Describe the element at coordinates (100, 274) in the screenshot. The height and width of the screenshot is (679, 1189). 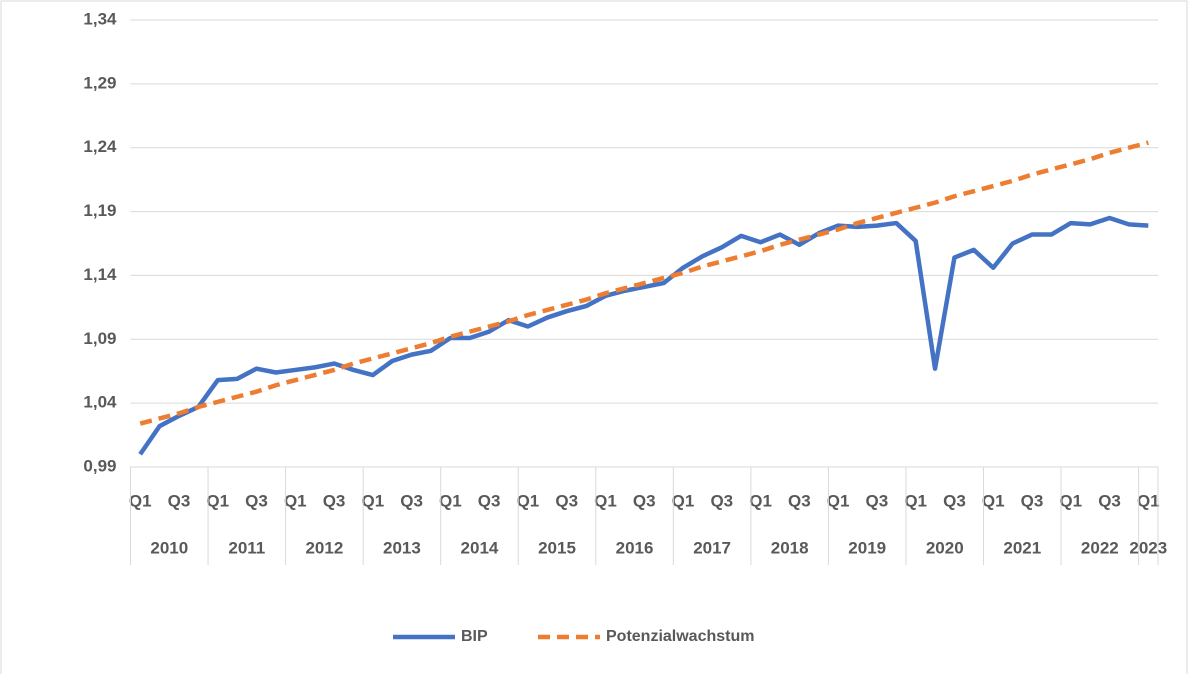
I see `y-tick-label: 1,14` at that location.